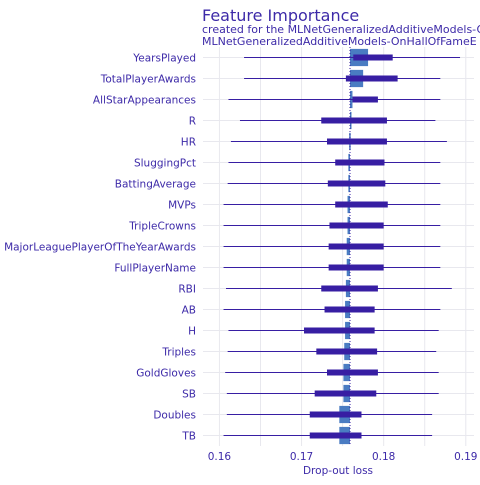  I want to click on feature-label: AB, so click(189, 310).